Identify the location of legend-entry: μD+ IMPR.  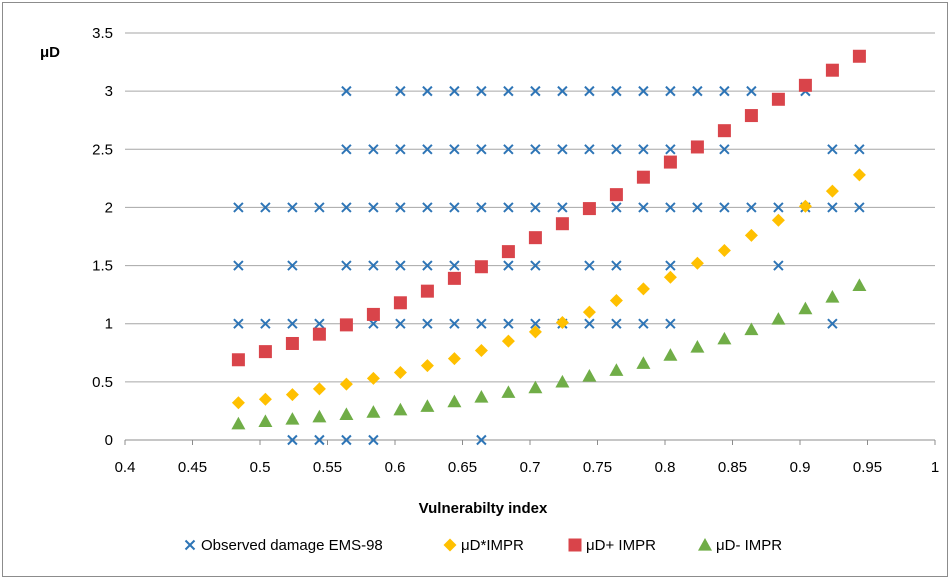
(612, 545).